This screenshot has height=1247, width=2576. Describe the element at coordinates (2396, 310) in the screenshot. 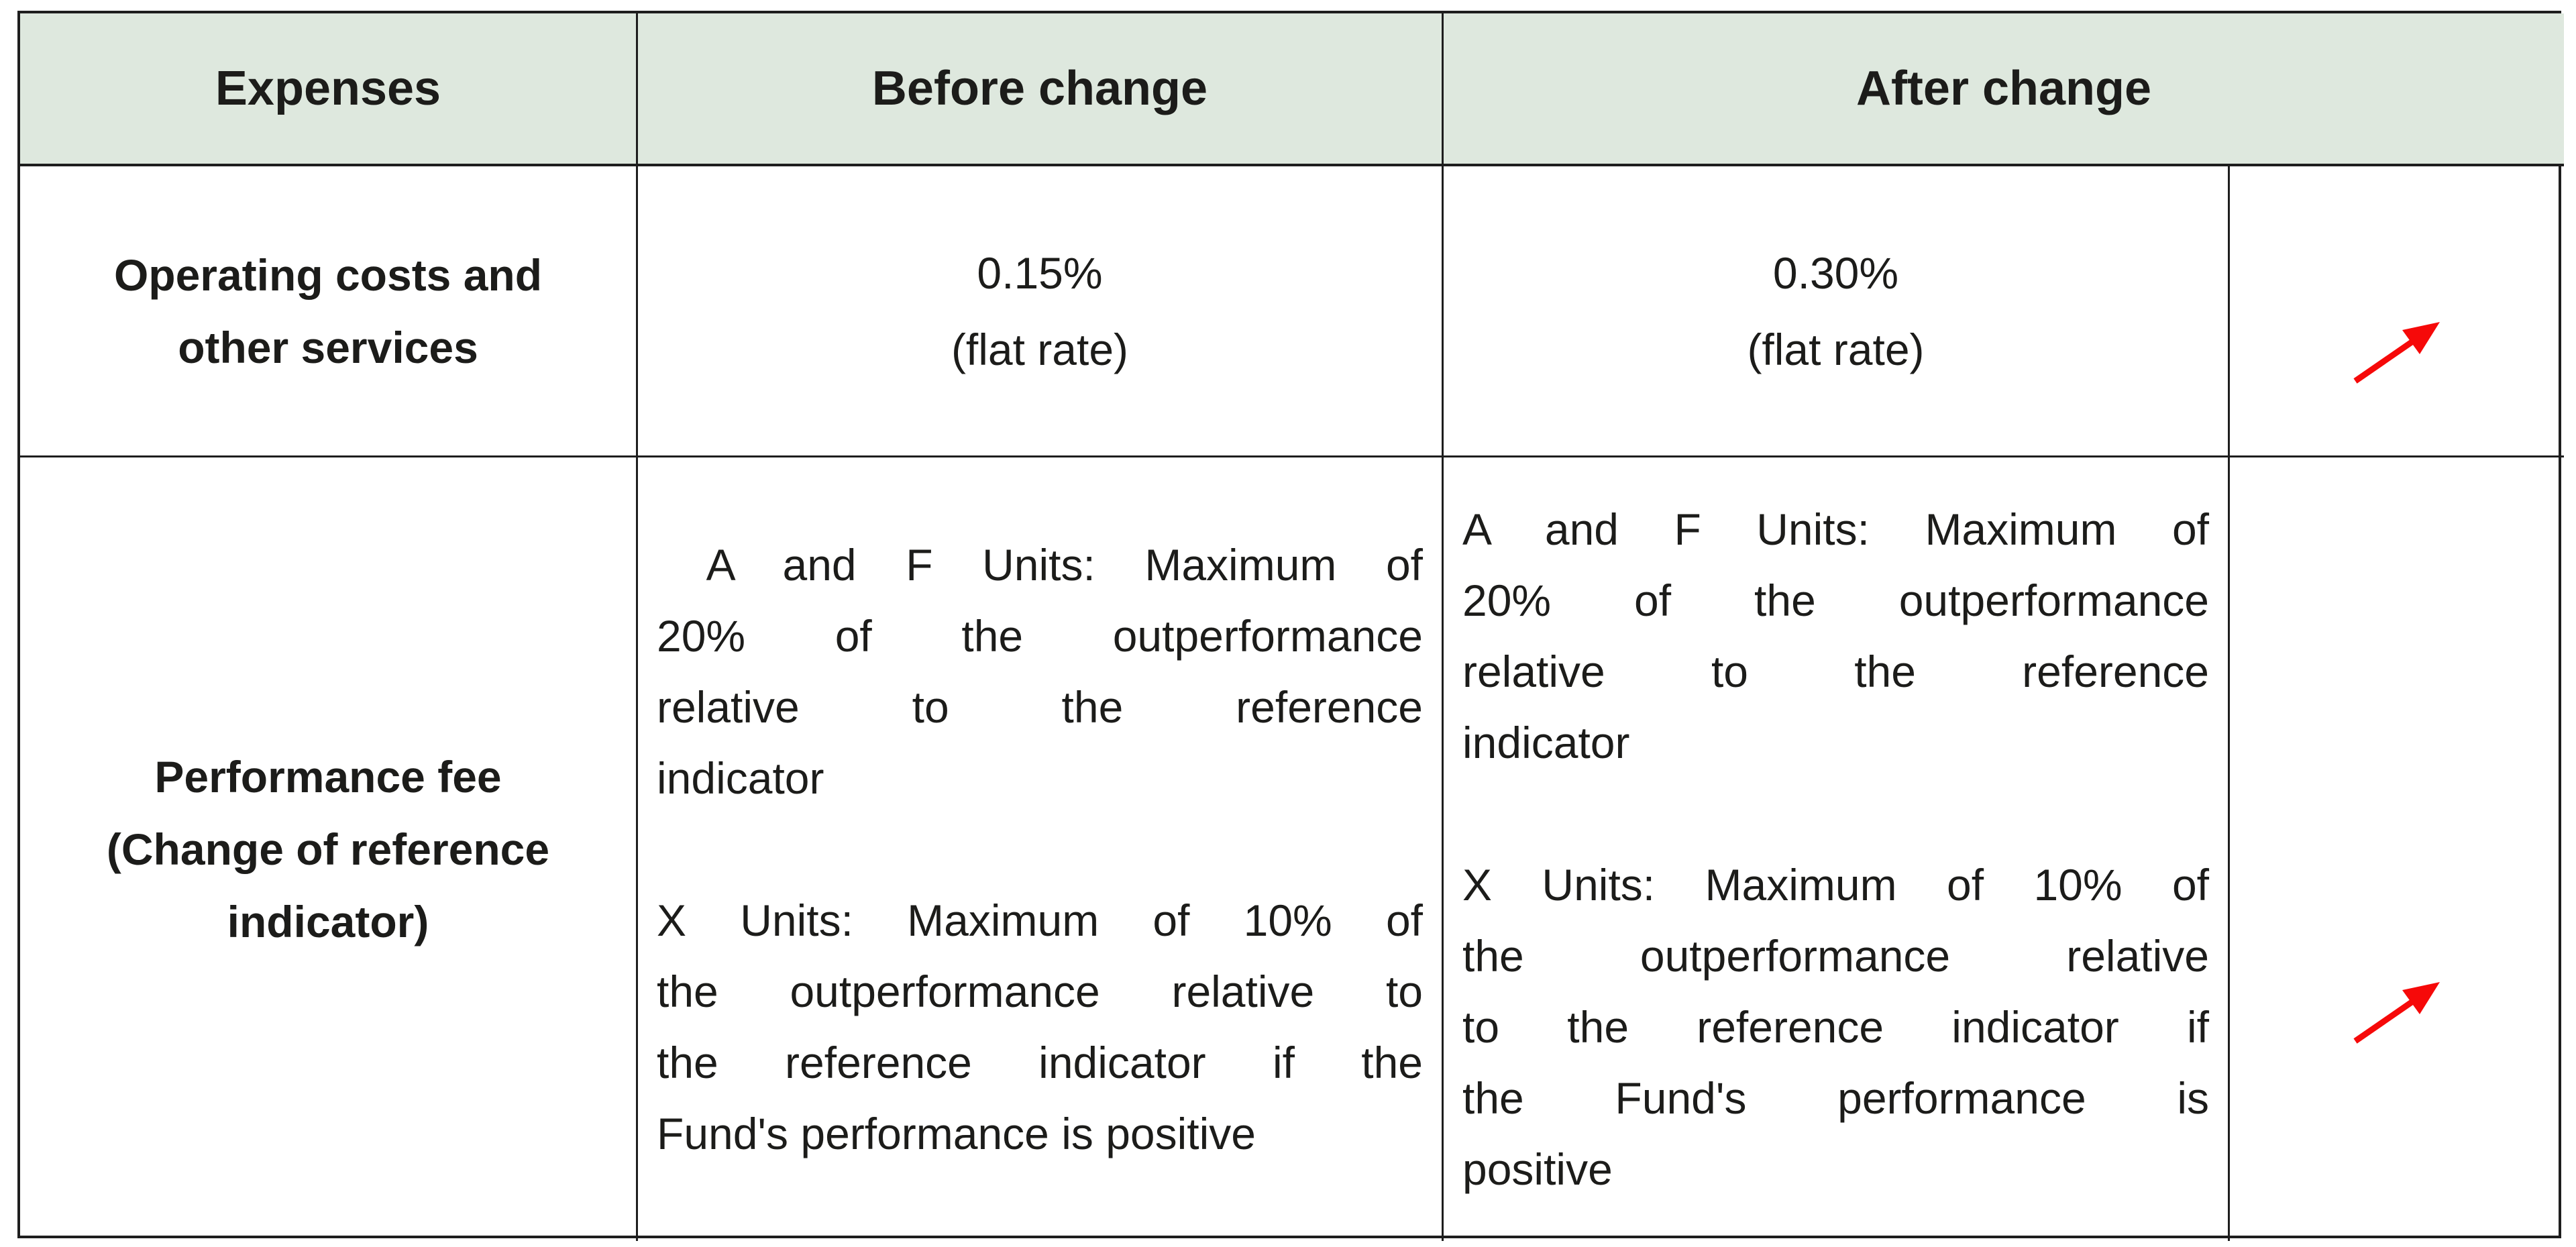

I see `row-operating-costs-change-cell` at that location.